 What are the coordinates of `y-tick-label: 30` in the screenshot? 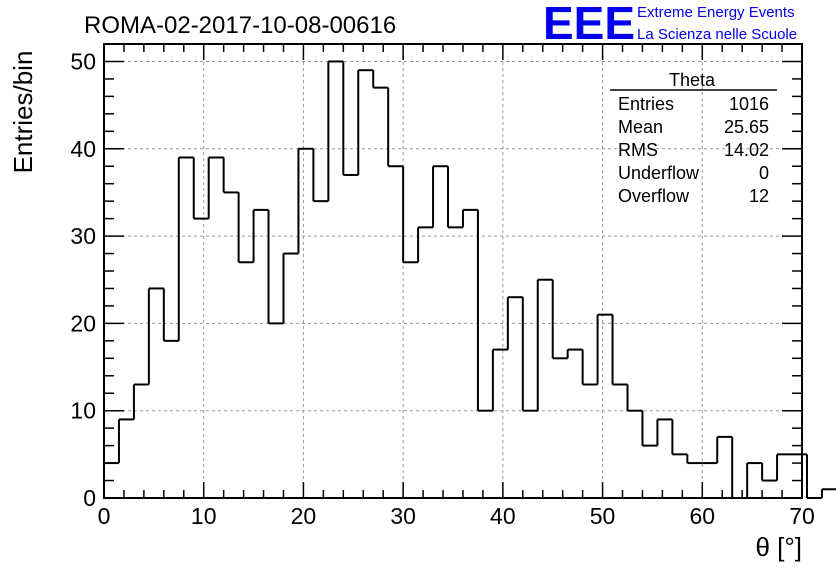 It's located at (83, 236).